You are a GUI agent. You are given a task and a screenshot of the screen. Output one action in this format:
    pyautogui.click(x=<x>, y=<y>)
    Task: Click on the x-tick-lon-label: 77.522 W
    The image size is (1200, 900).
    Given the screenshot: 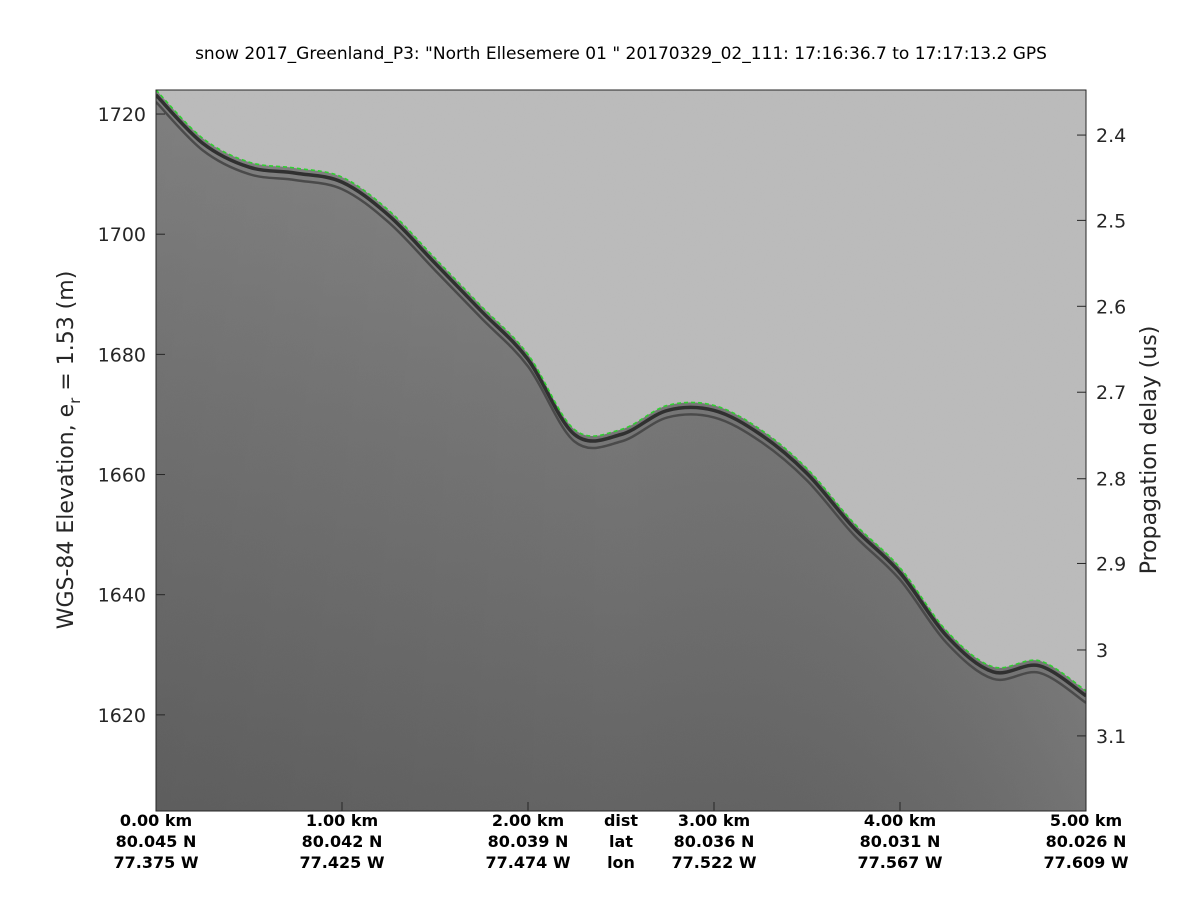 What is the action you would take?
    pyautogui.click(x=714, y=862)
    